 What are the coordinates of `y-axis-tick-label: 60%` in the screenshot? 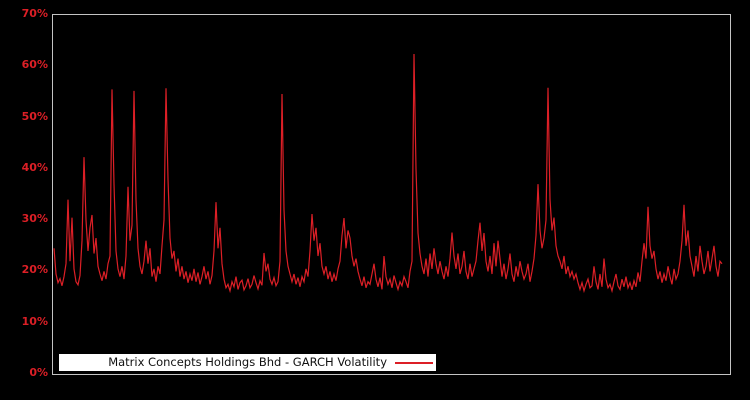 It's located at (34, 65).